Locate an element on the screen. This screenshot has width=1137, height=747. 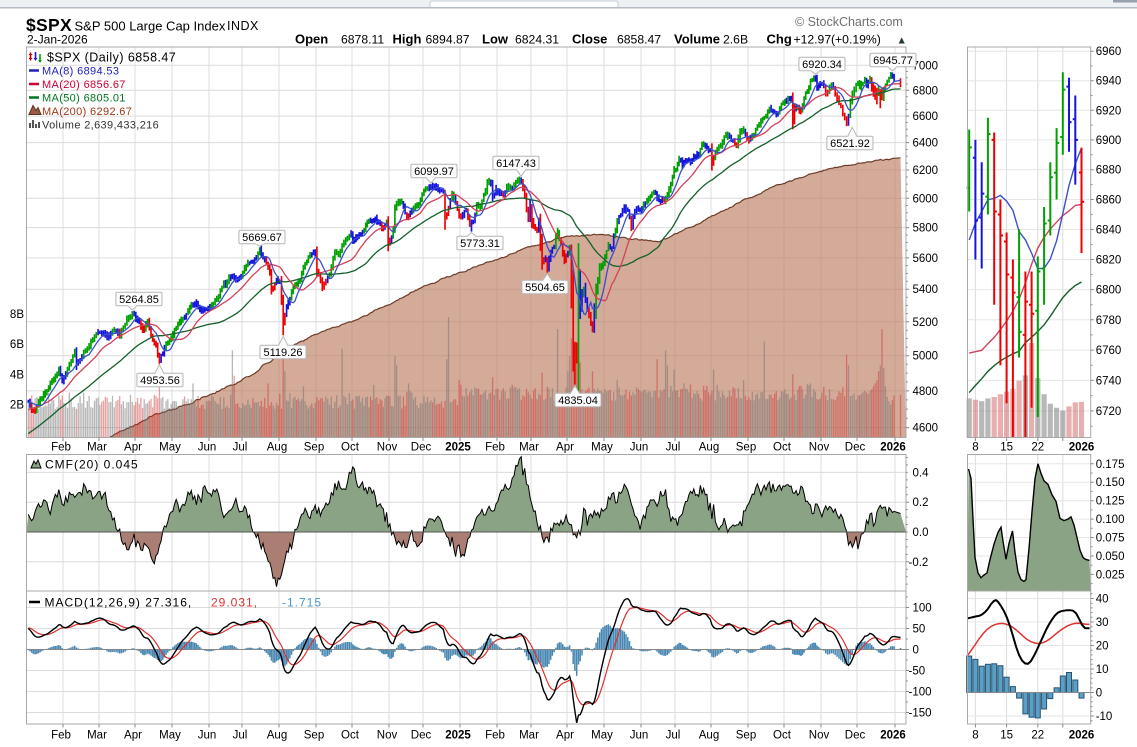
svg-text: 6099.97 is located at coordinates (434, 172).